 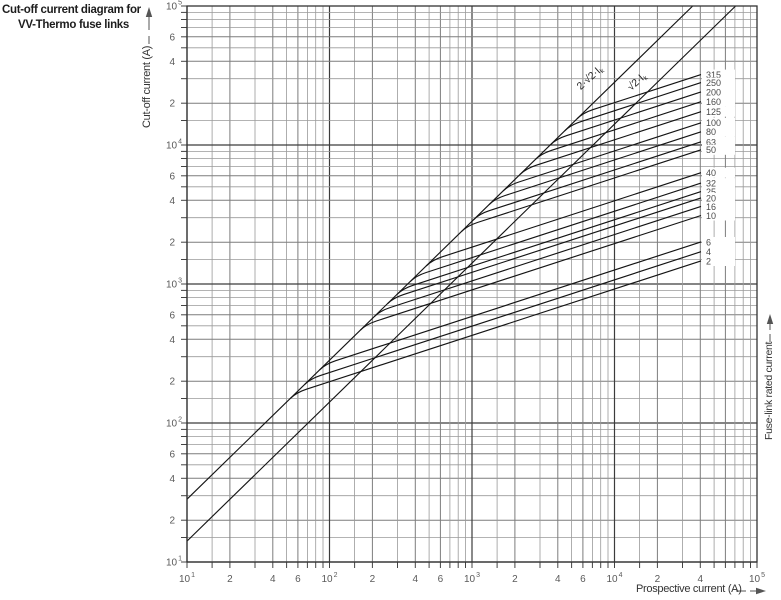 I want to click on y-tick-label: 10⁵, so click(x=174, y=6).